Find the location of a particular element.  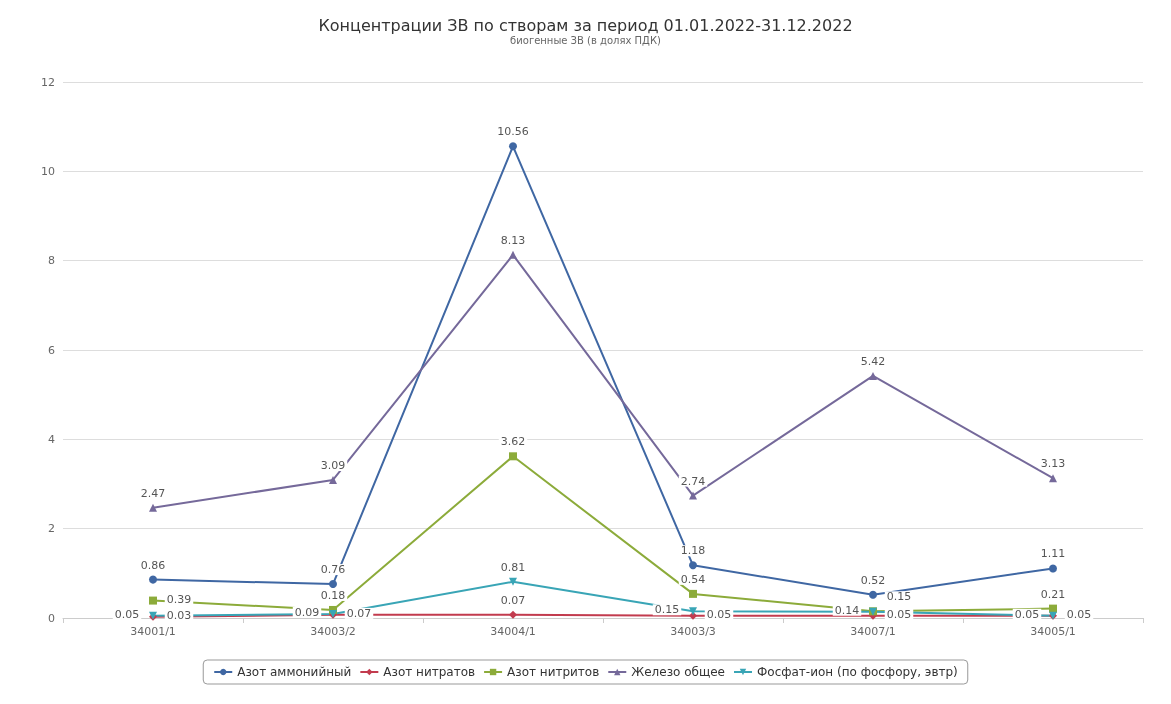

data-label: 8.13 is located at coordinates (513, 240).